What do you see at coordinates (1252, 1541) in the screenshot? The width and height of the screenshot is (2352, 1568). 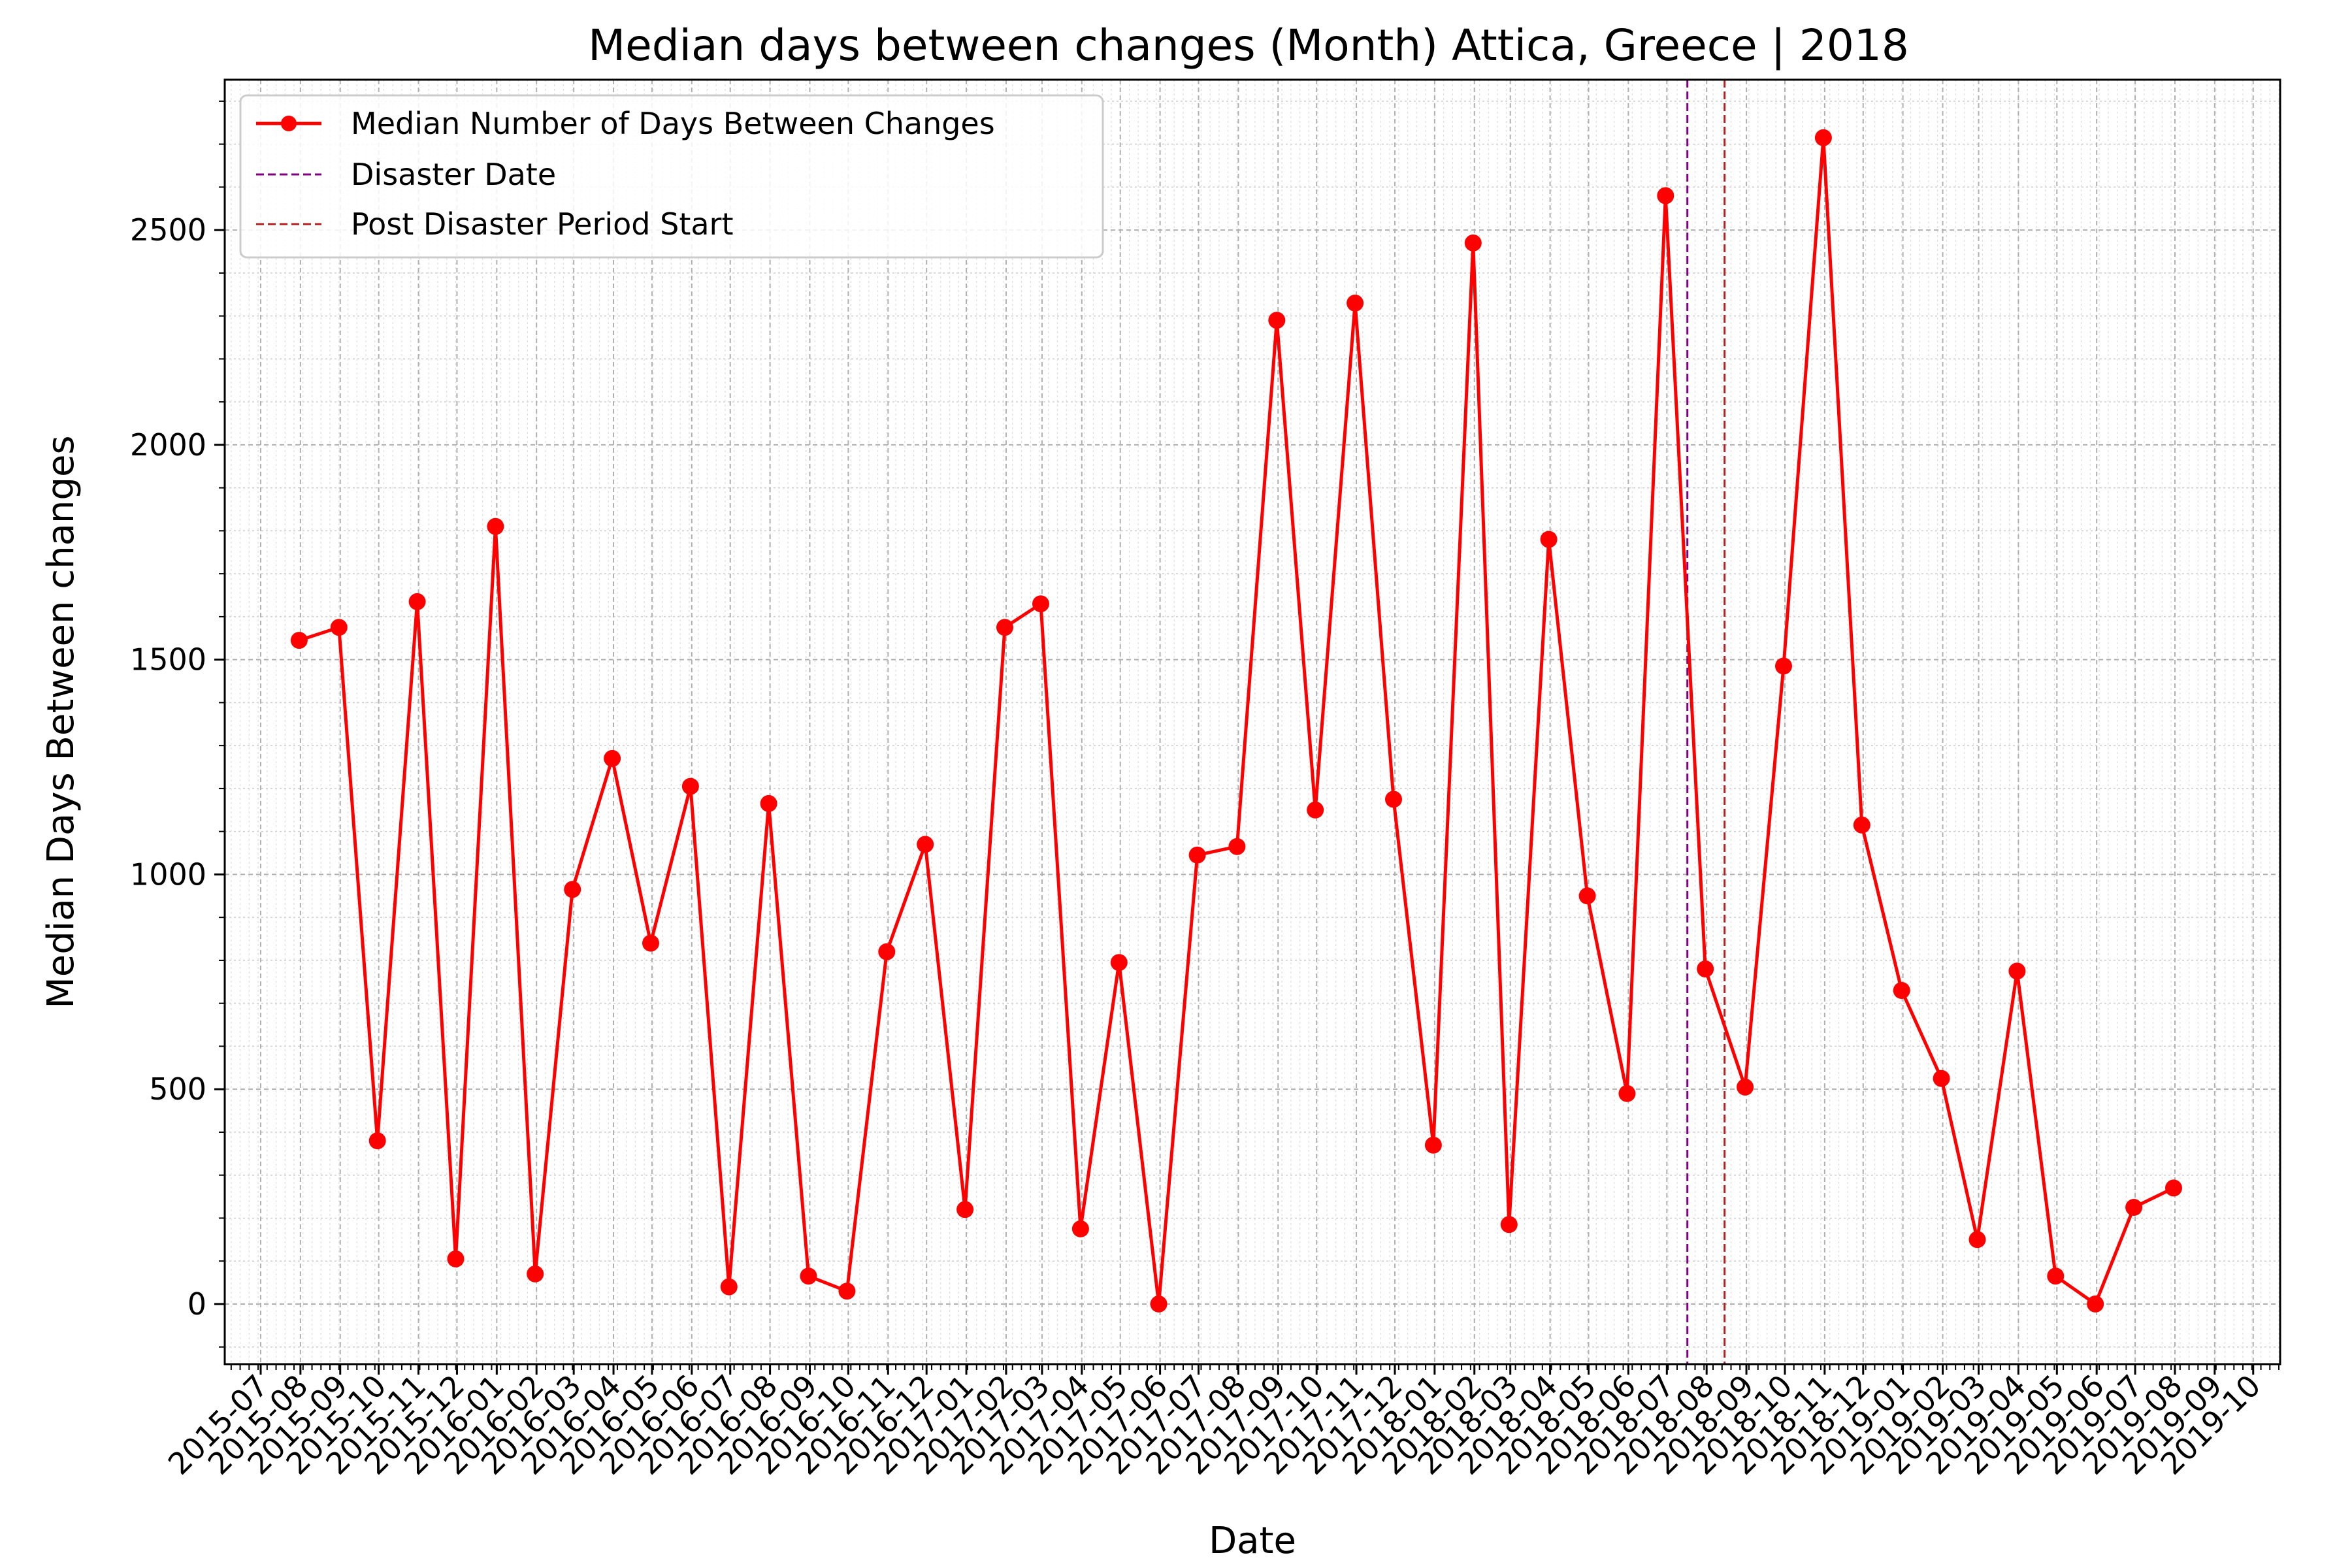 I see `x-axis-title: Date` at bounding box center [1252, 1541].